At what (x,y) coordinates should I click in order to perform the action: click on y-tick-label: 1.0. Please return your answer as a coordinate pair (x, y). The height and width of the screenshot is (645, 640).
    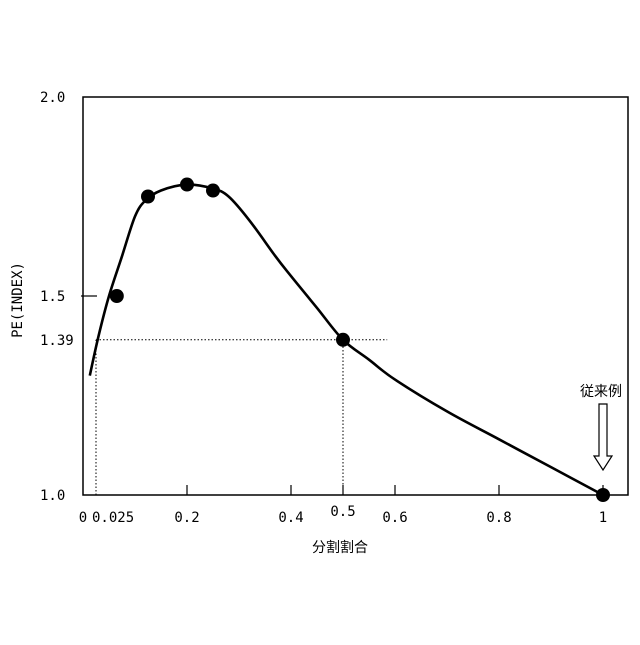
    Looking at the image, I should click on (52, 496).